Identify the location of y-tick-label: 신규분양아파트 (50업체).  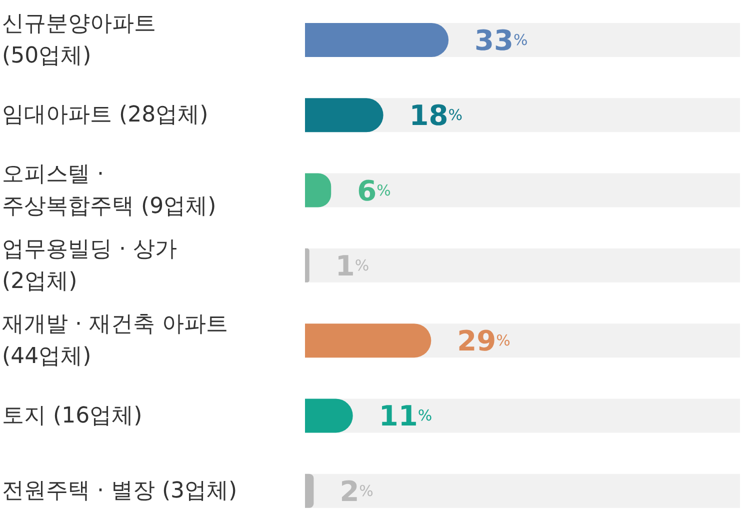
(79, 39).